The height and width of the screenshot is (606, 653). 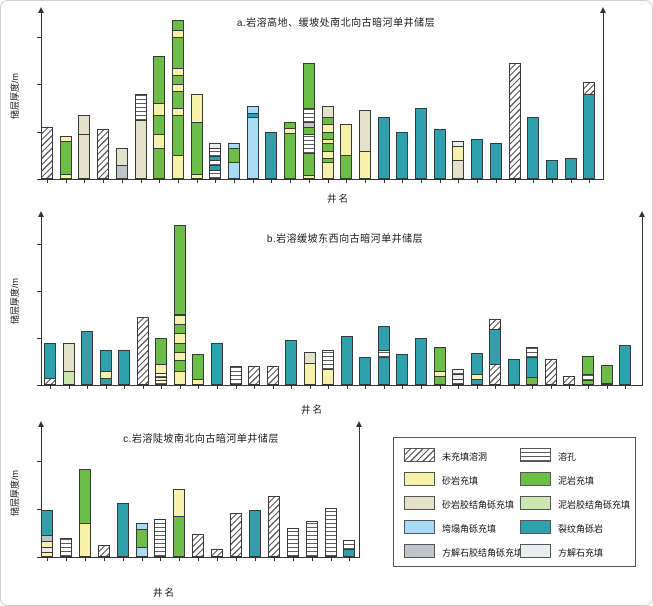 I want to click on bar-segment-calc, so click(x=215, y=146).